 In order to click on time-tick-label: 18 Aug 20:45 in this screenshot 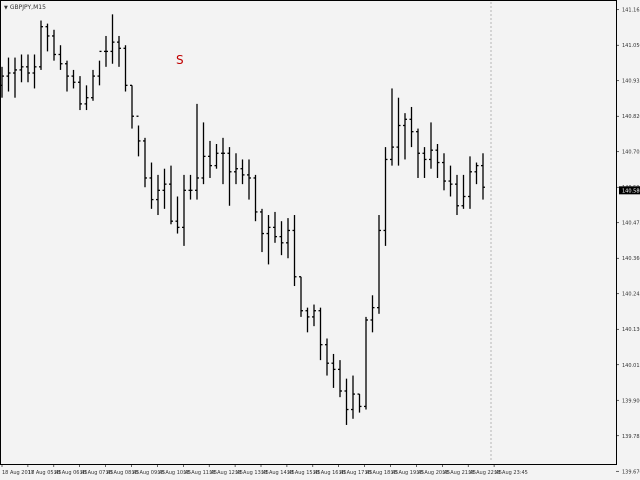, I will do `click(433, 473)`.